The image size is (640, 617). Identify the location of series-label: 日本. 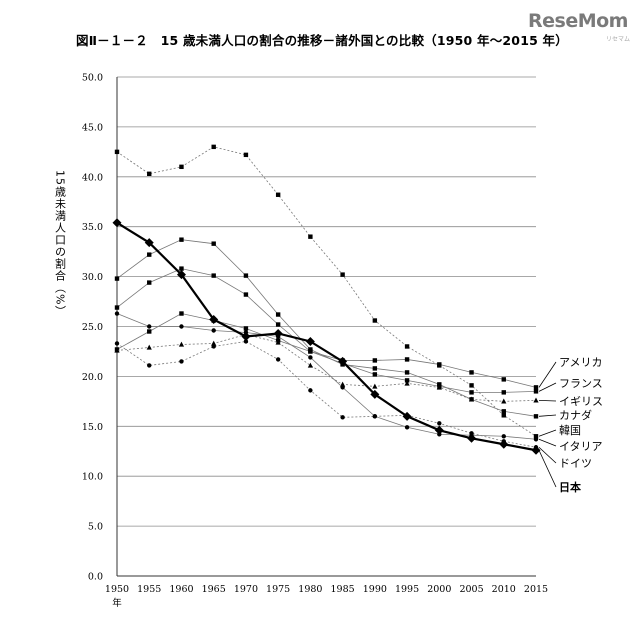
(570, 487).